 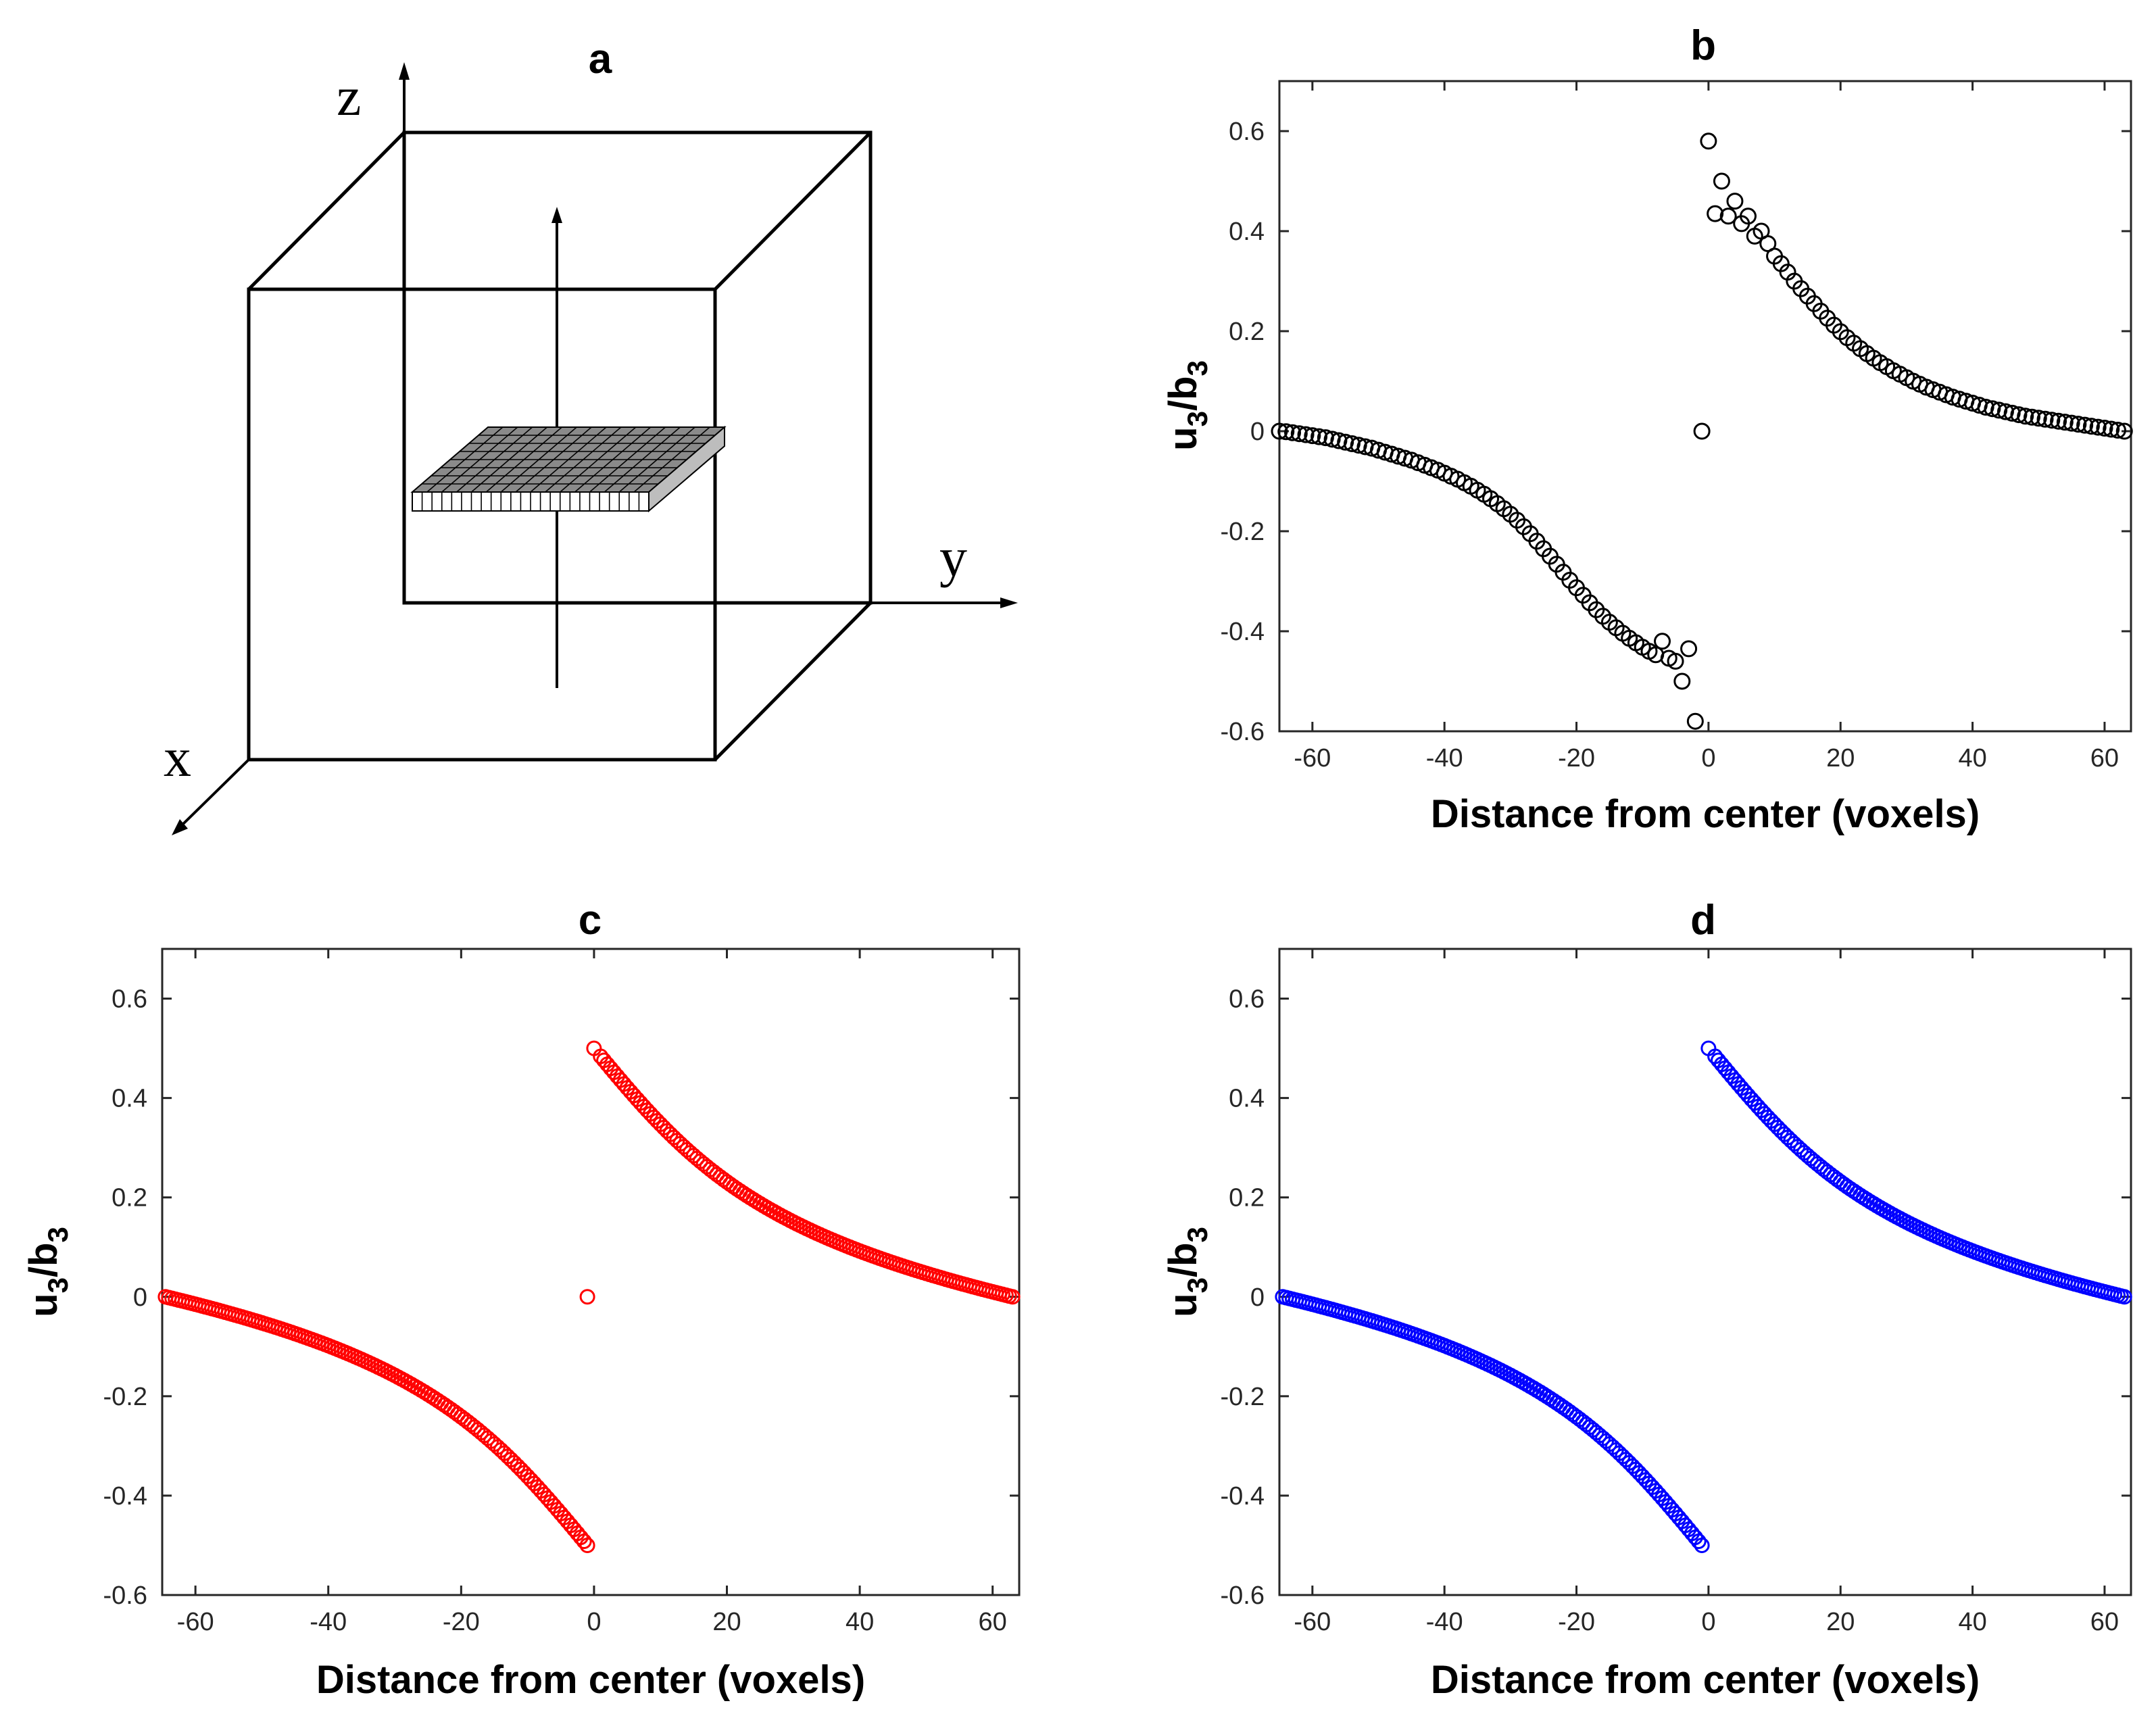 I want to click on panel-d-ylabel: u3/b3, so click(x=1187, y=1272).